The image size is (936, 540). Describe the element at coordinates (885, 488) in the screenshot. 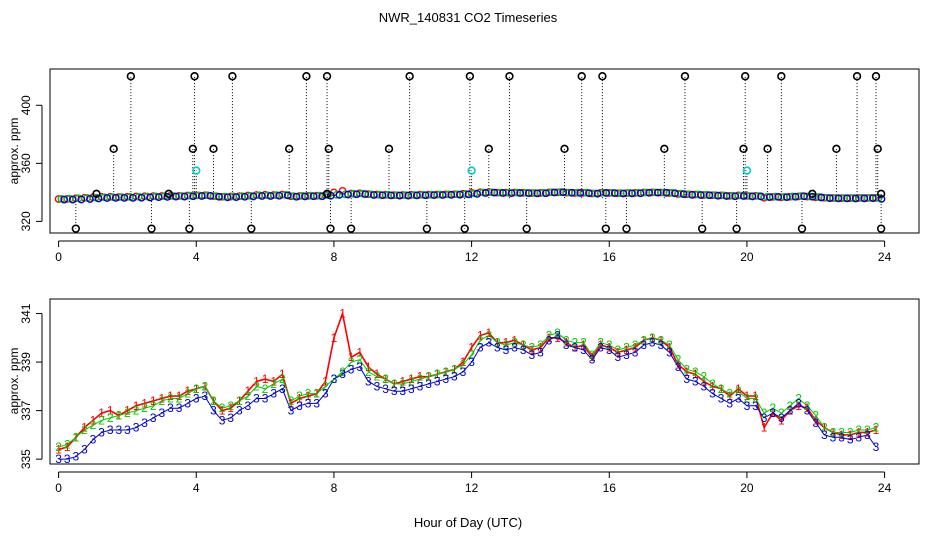

I see `panel-2-x-tick-label: 24` at that location.